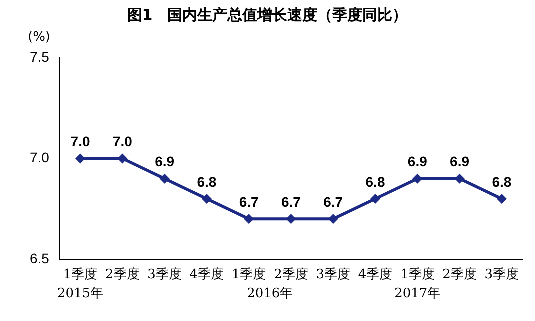 The width and height of the screenshot is (535, 321). I want to click on y-axis-title: (%), so click(39, 37).